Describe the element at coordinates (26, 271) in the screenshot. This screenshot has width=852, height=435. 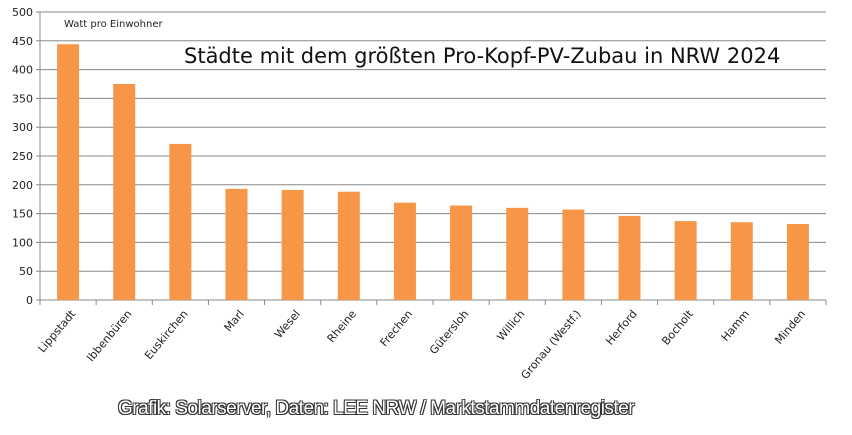
I see `y-tick-label: 50` at that location.